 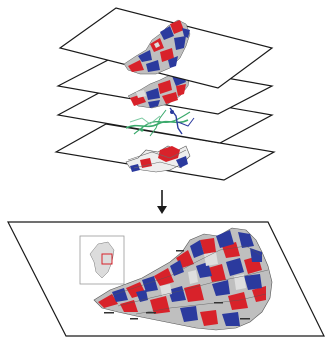 I want to click on layer-plane, so click(x=165, y=115).